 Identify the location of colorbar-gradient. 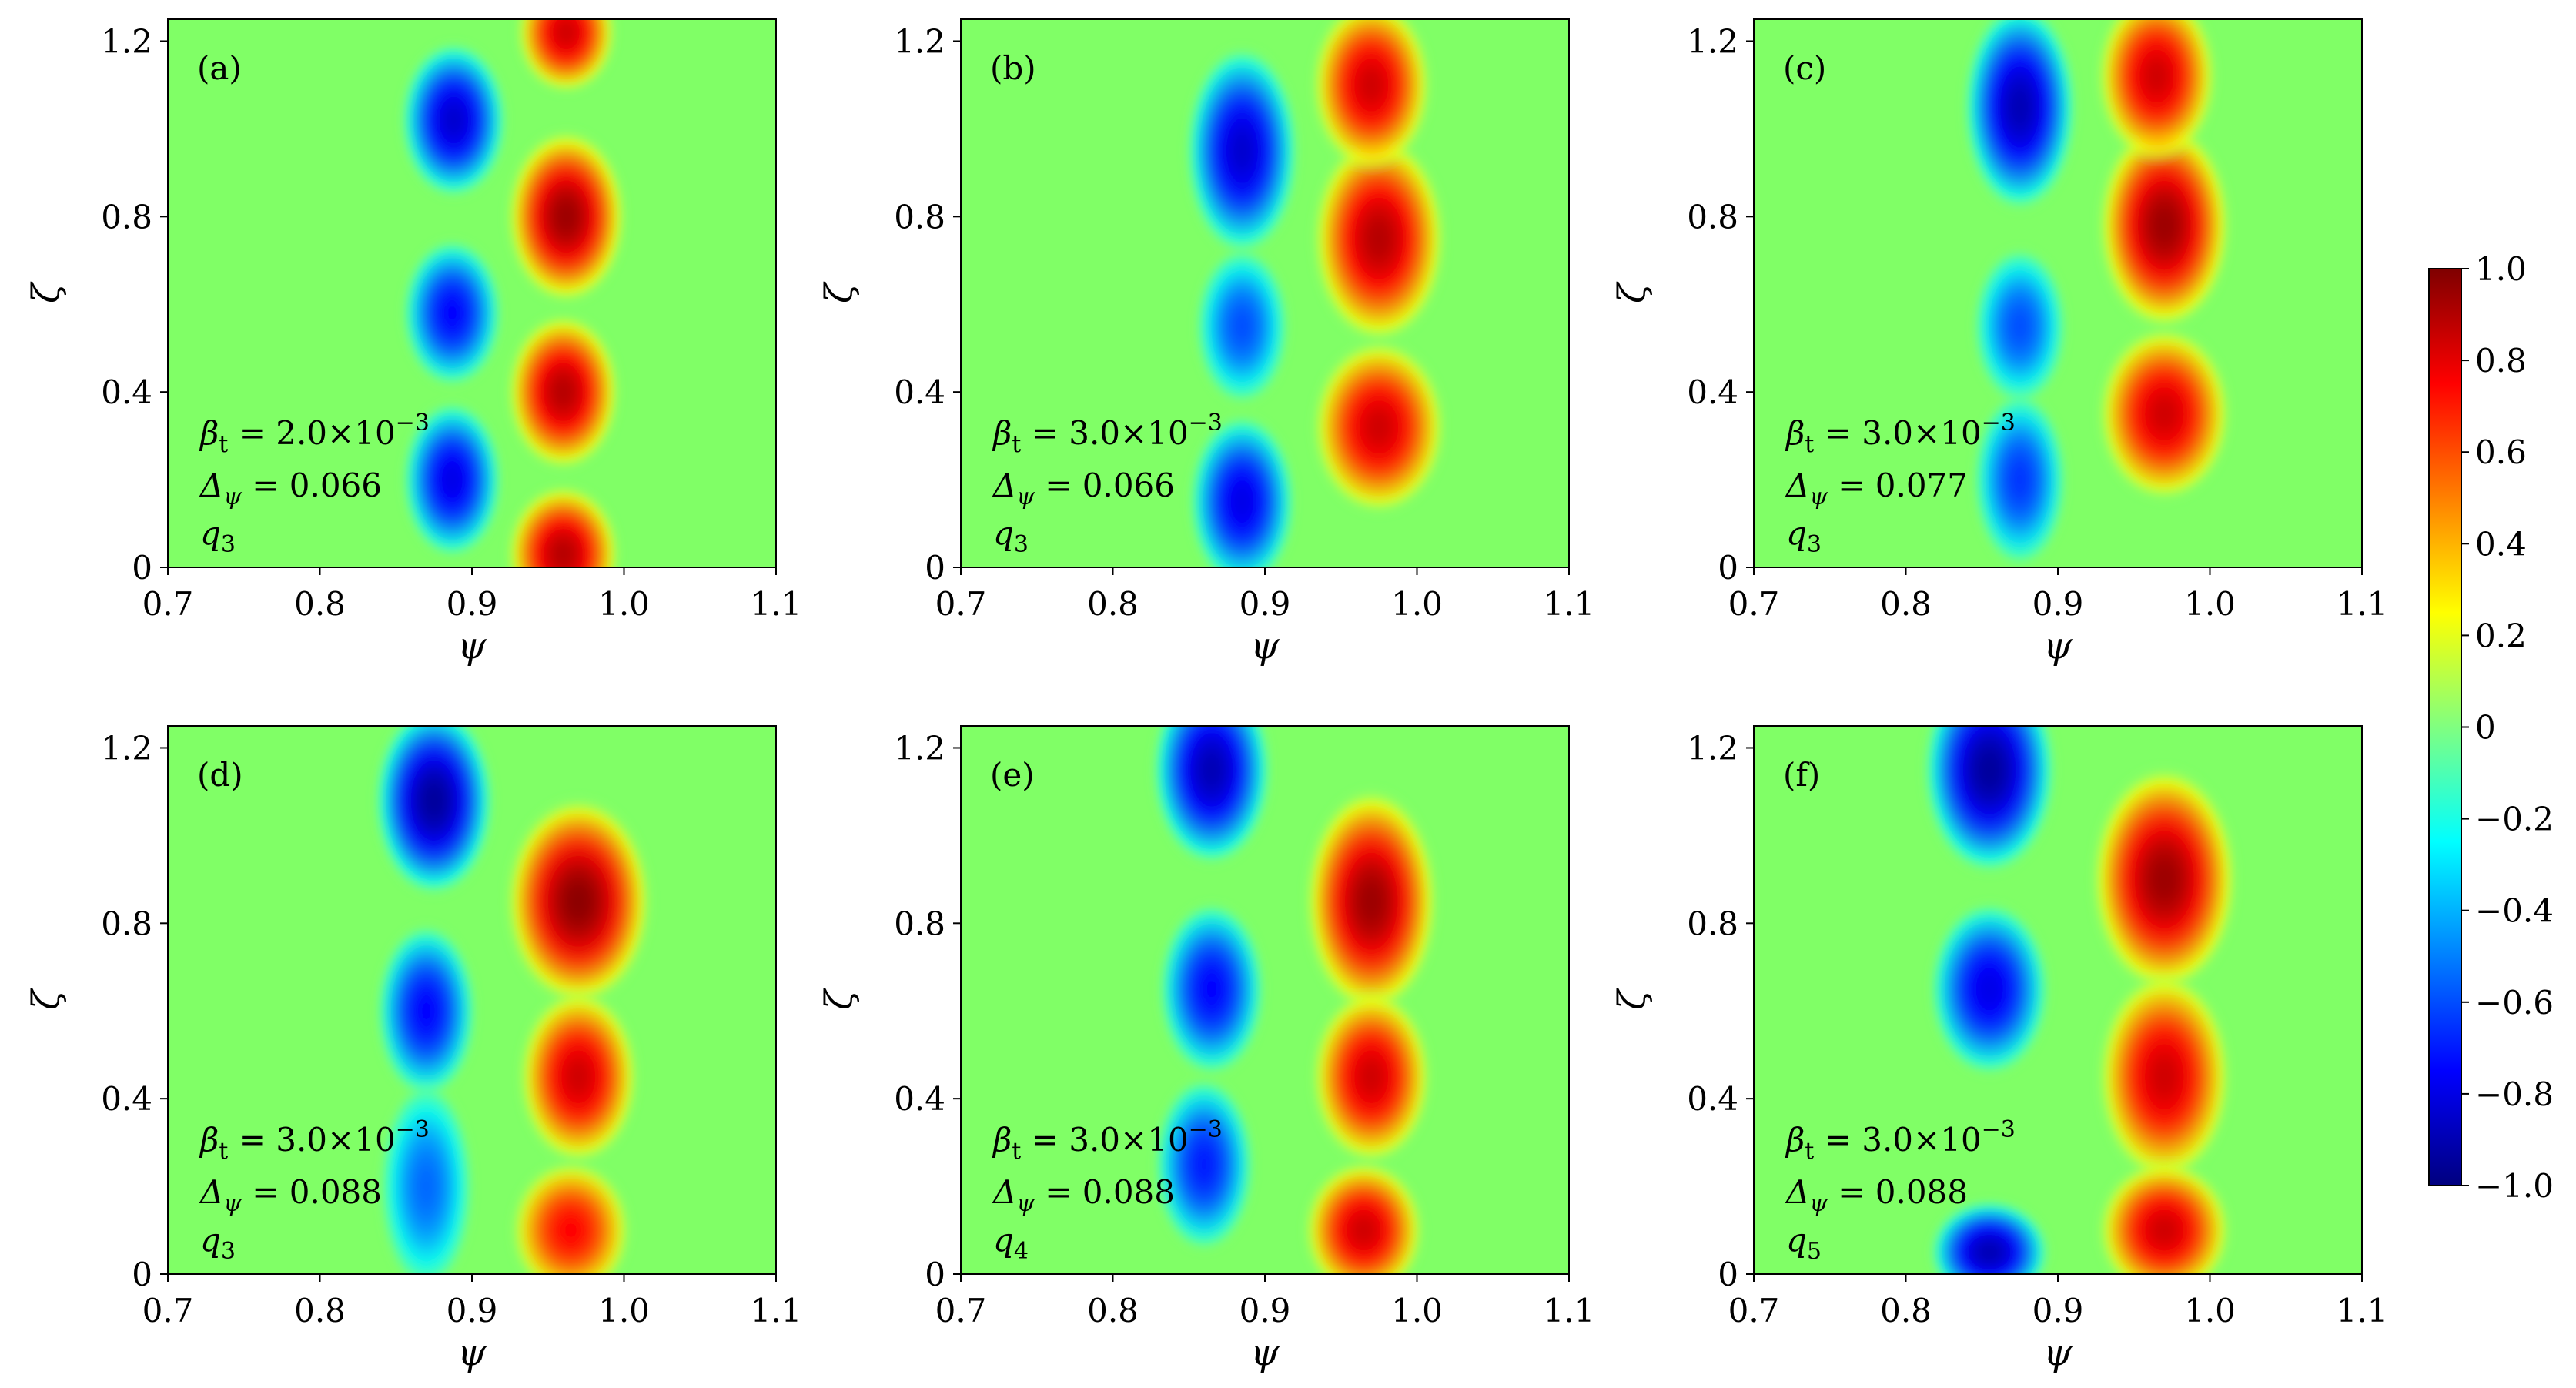
(2445, 727).